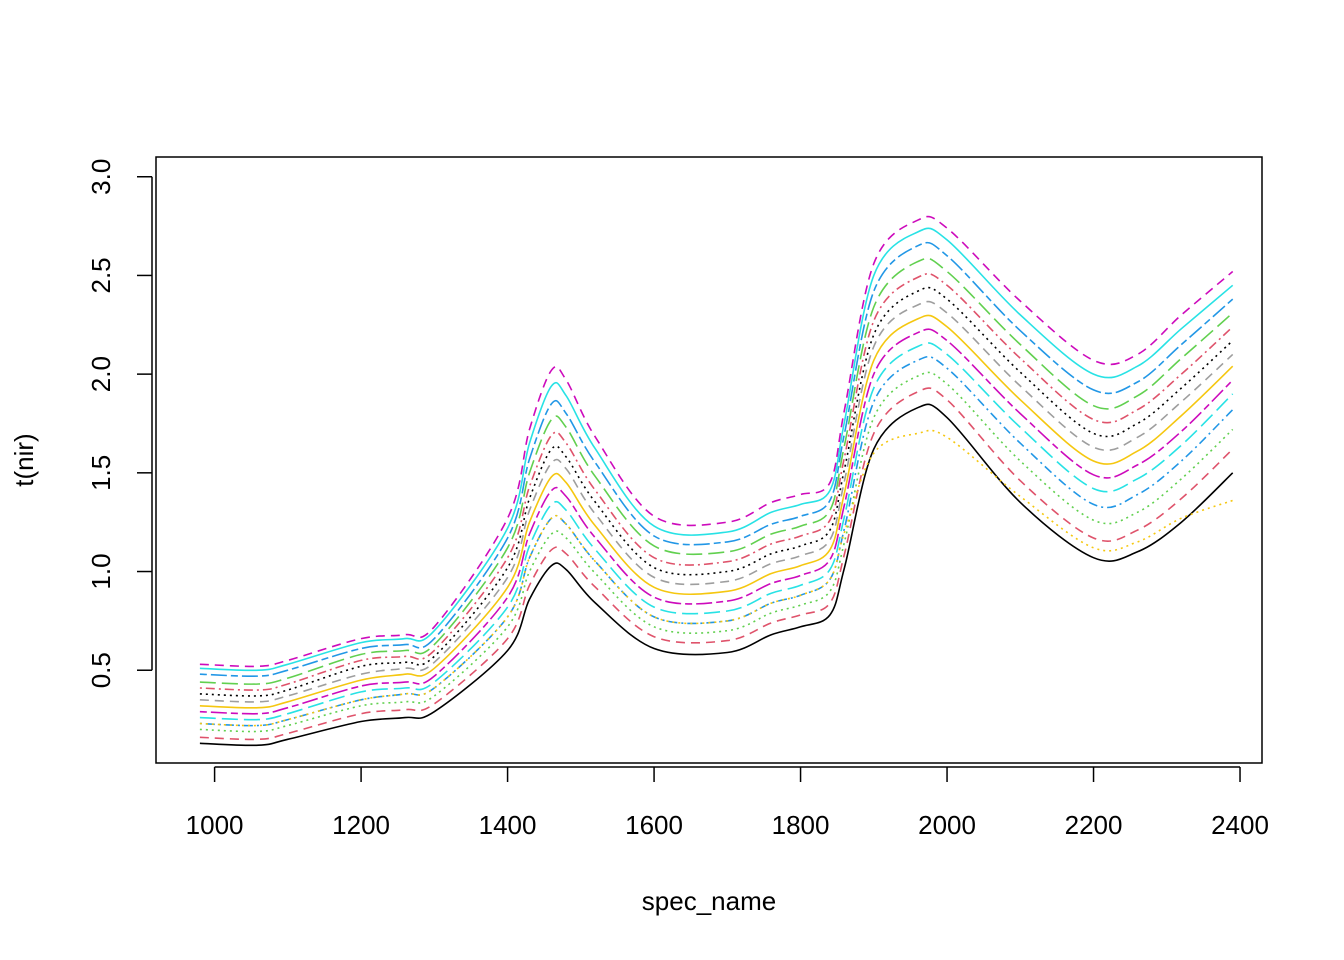 This screenshot has height=960, width=1344. What do you see at coordinates (947, 825) in the screenshot?
I see `x-tick-label: 2000` at bounding box center [947, 825].